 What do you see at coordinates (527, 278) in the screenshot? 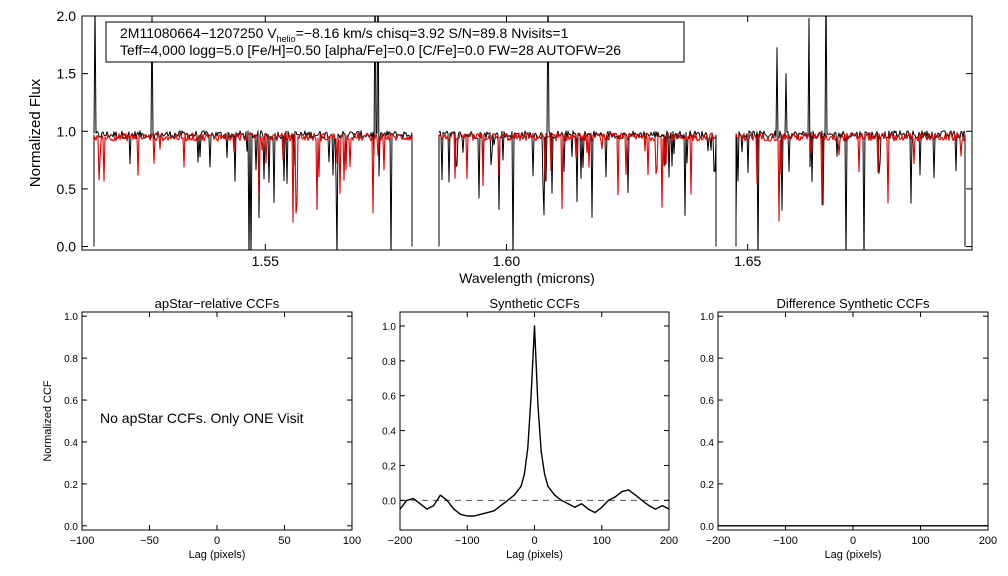
I see `spectrum-xlabel: Wavelength (microns)` at bounding box center [527, 278].